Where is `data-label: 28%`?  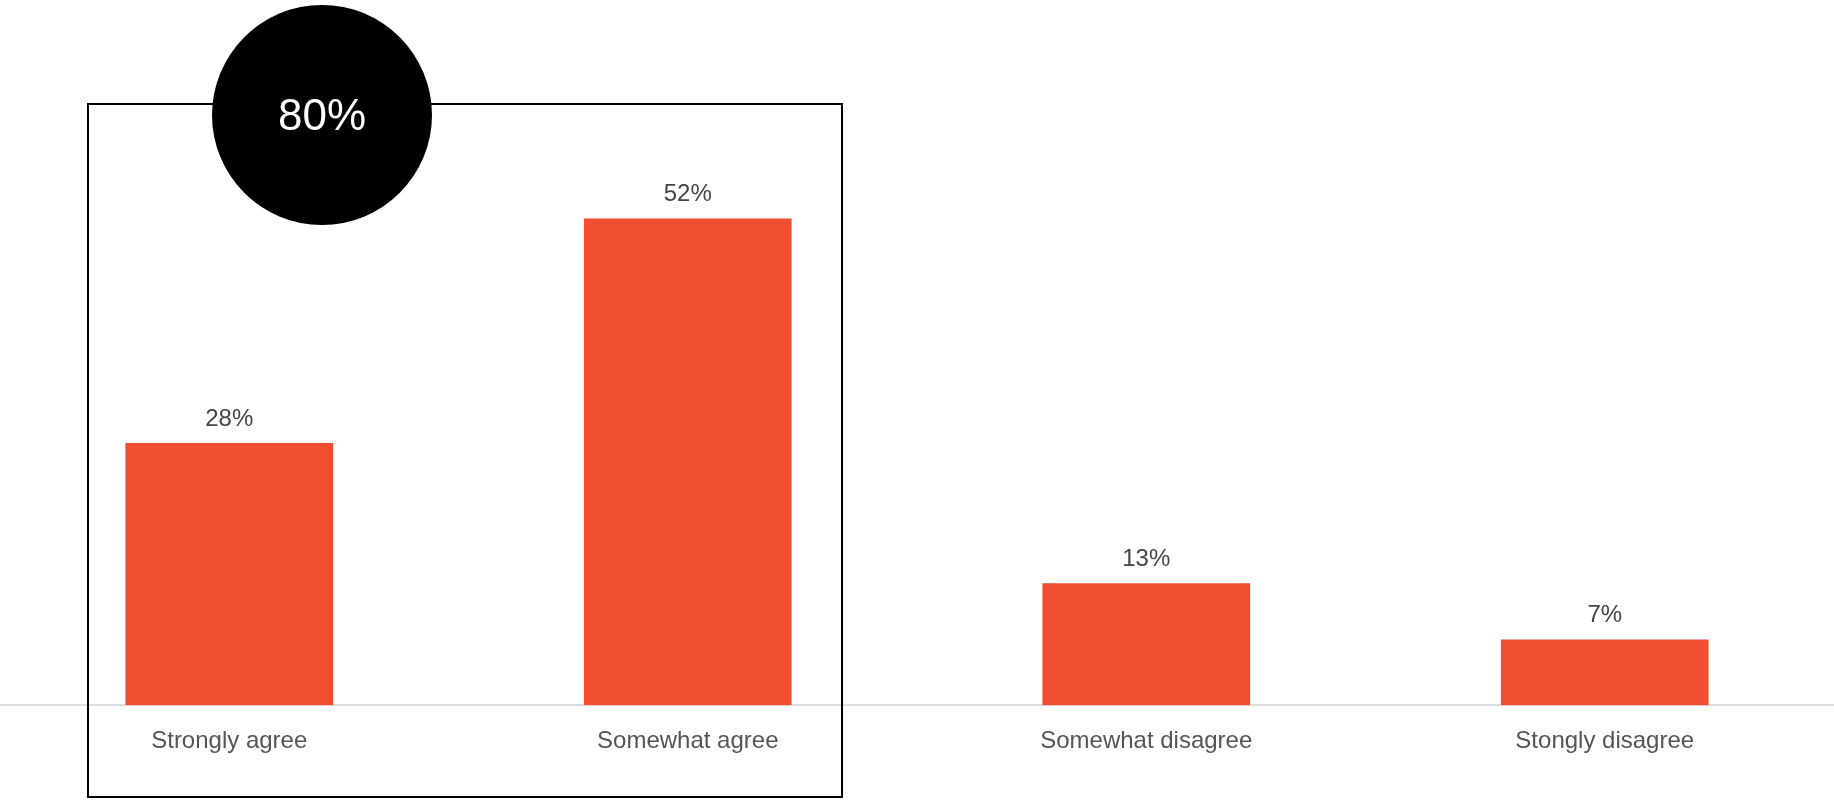 data-label: 28% is located at coordinates (229, 417).